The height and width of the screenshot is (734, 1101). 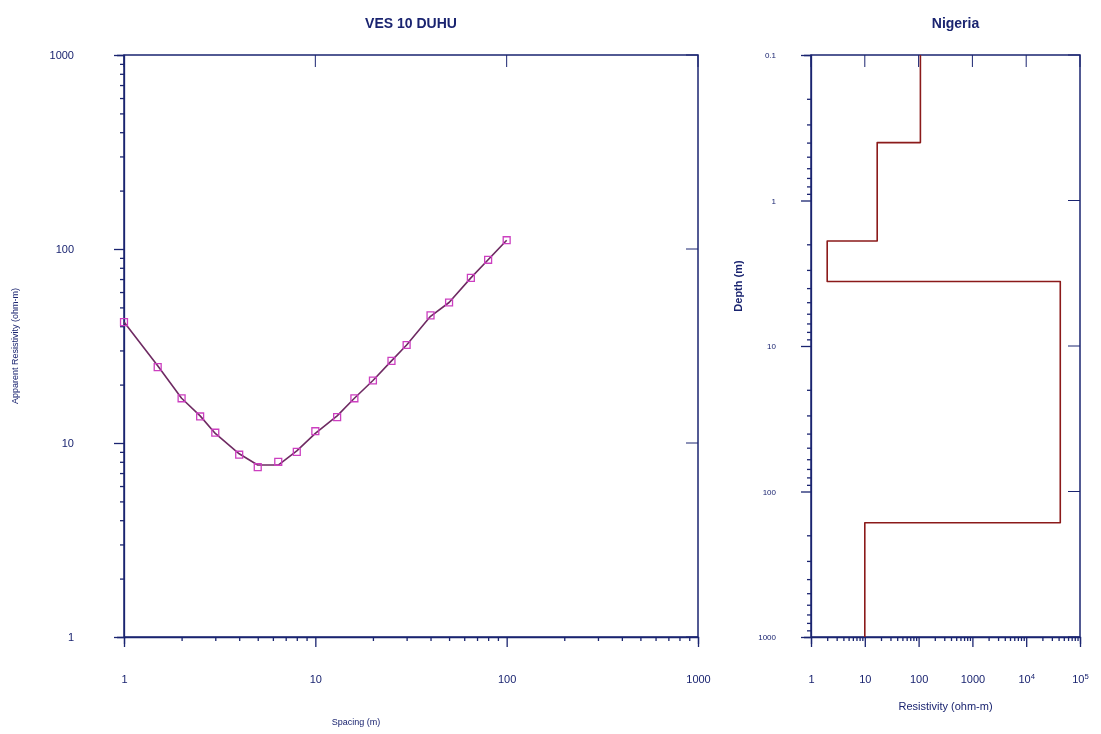 I want to click on x-axis-title: Resistivity (ohm-m), so click(x=945, y=706).